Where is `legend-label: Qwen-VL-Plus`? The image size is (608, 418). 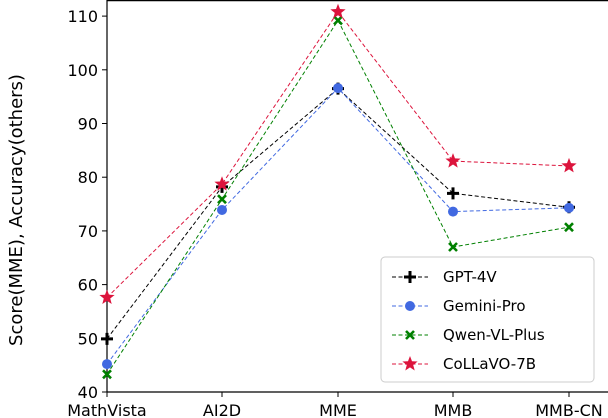 legend-label: Qwen-VL-Plus is located at coordinates (494, 335).